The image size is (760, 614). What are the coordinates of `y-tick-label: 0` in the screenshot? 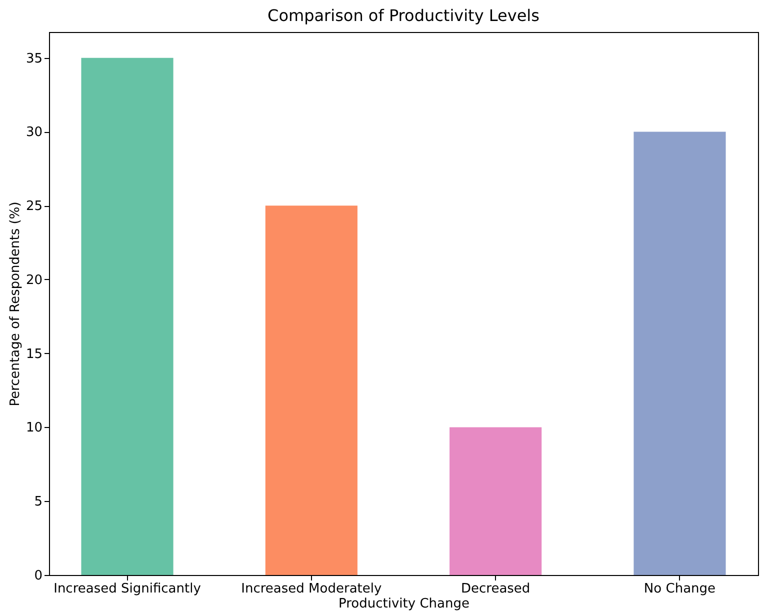 It's located at (38, 576).